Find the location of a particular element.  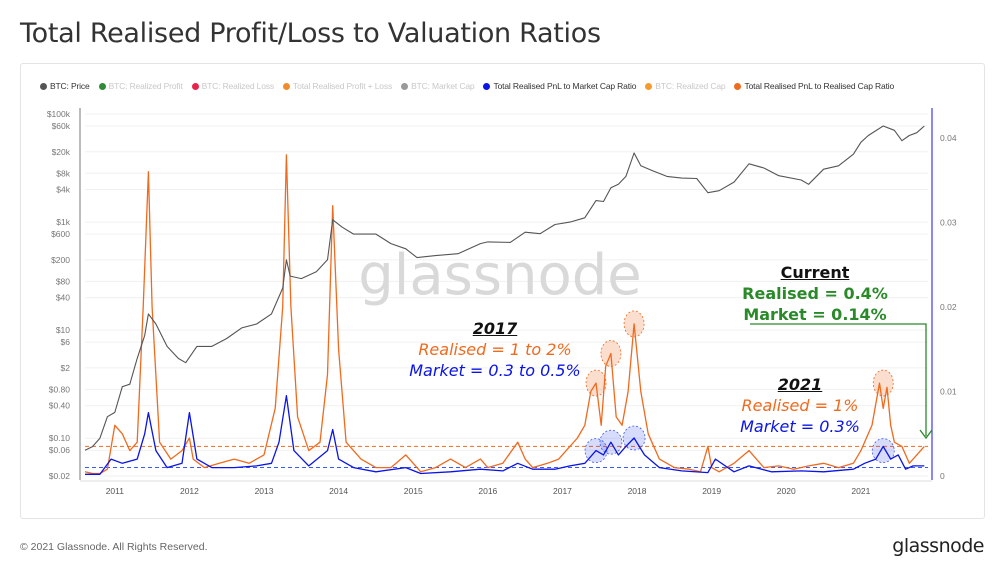

x-tick-label: 2021 is located at coordinates (860, 491).